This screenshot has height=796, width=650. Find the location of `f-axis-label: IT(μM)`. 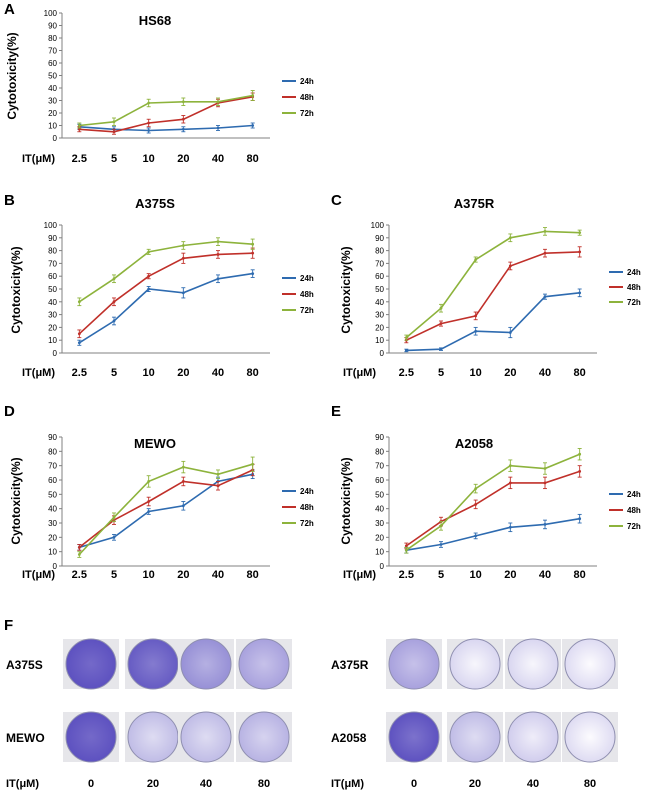

f-axis-label: IT(μM) is located at coordinates (22, 784).